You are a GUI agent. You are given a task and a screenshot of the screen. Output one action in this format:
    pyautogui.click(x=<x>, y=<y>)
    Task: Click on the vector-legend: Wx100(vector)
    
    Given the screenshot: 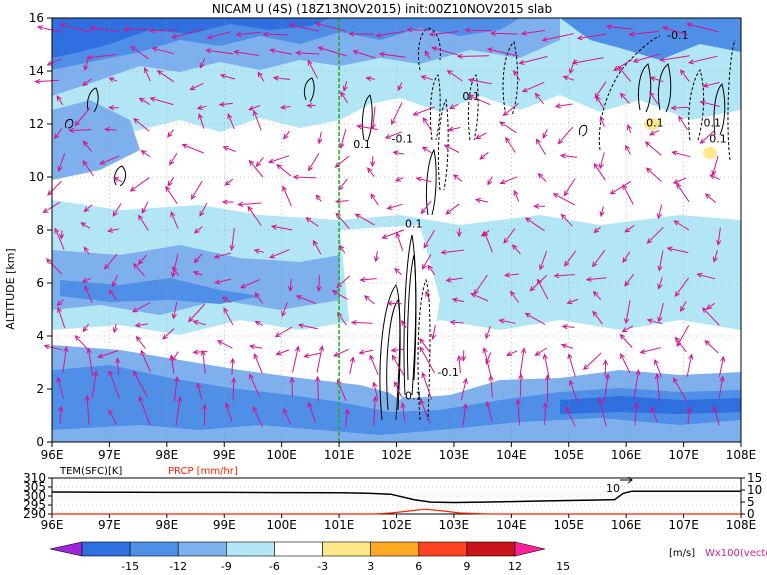 What is the action you would take?
    pyautogui.click(x=736, y=553)
    